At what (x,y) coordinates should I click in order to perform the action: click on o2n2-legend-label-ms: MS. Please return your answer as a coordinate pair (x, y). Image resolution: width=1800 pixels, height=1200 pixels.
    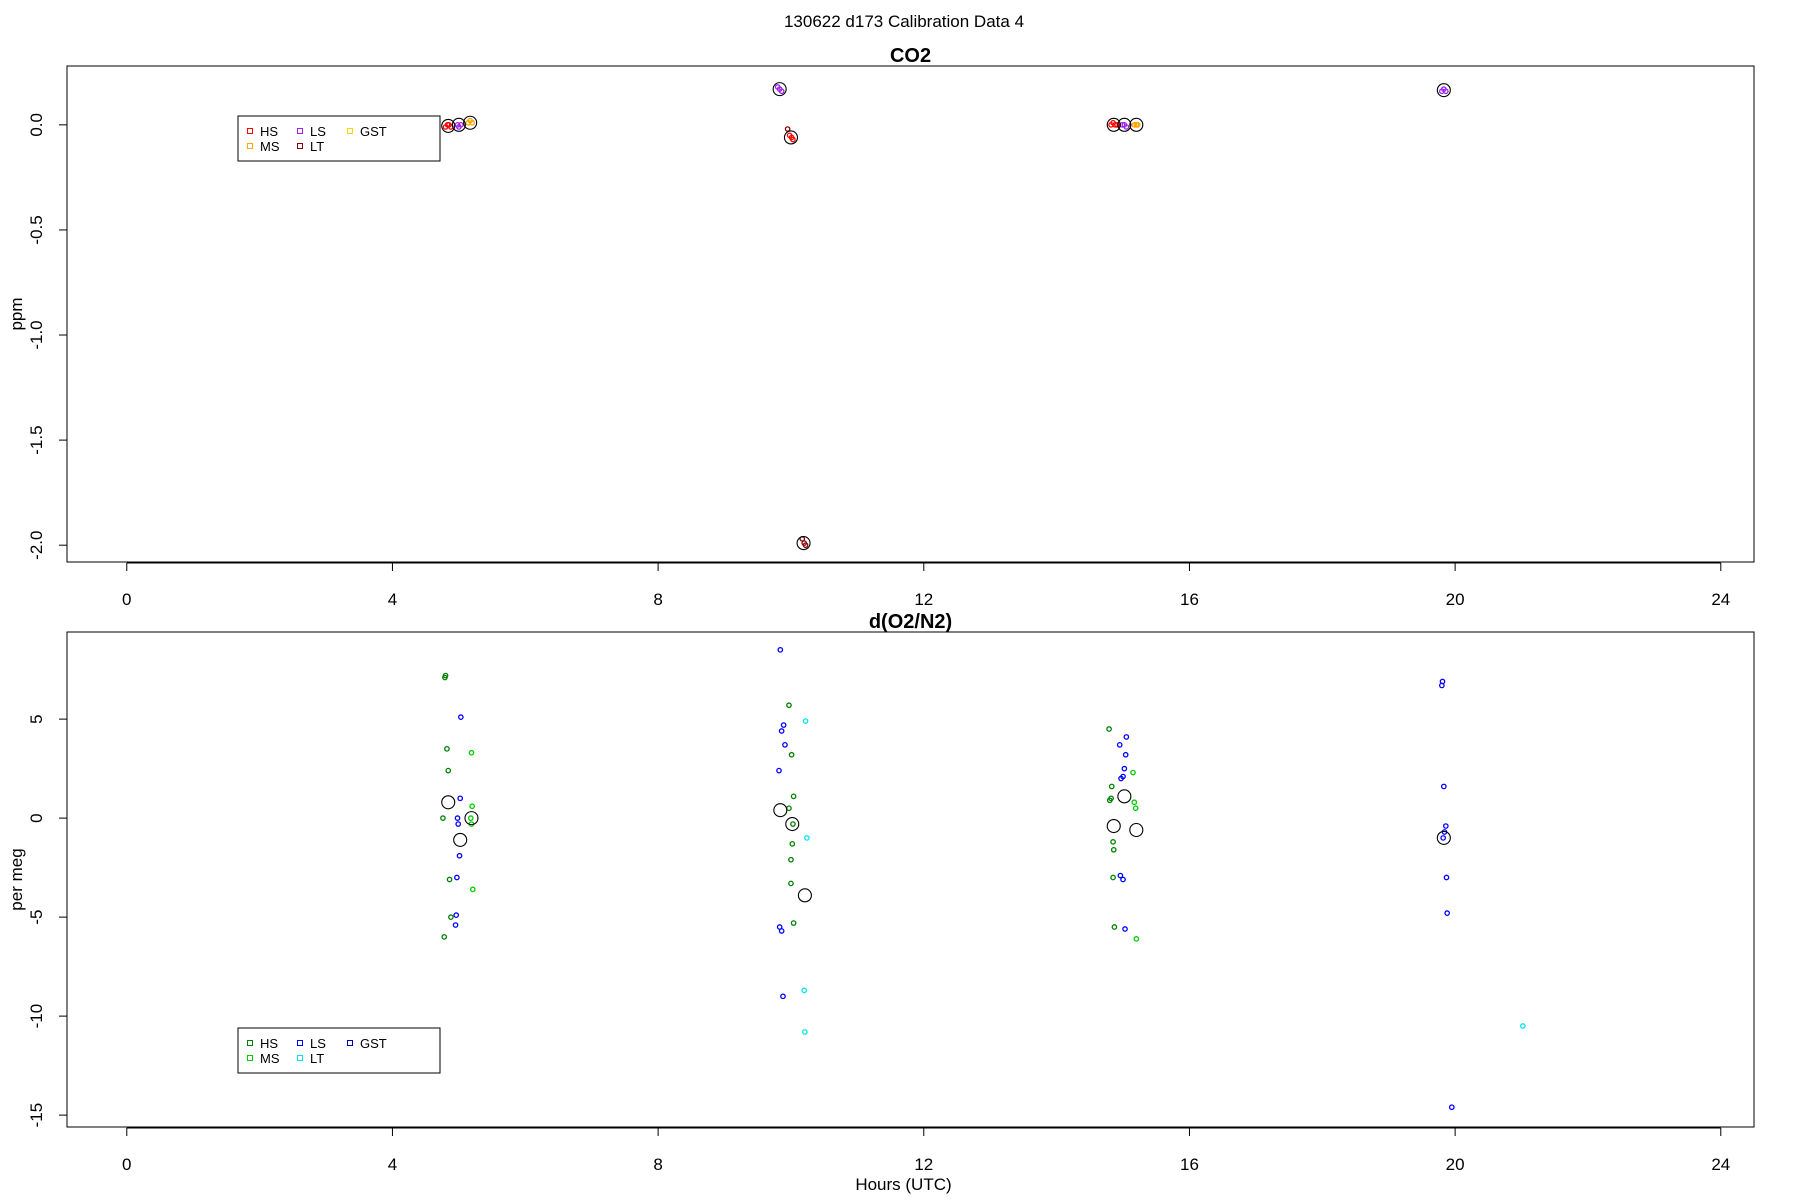
    Looking at the image, I should click on (270, 1058).